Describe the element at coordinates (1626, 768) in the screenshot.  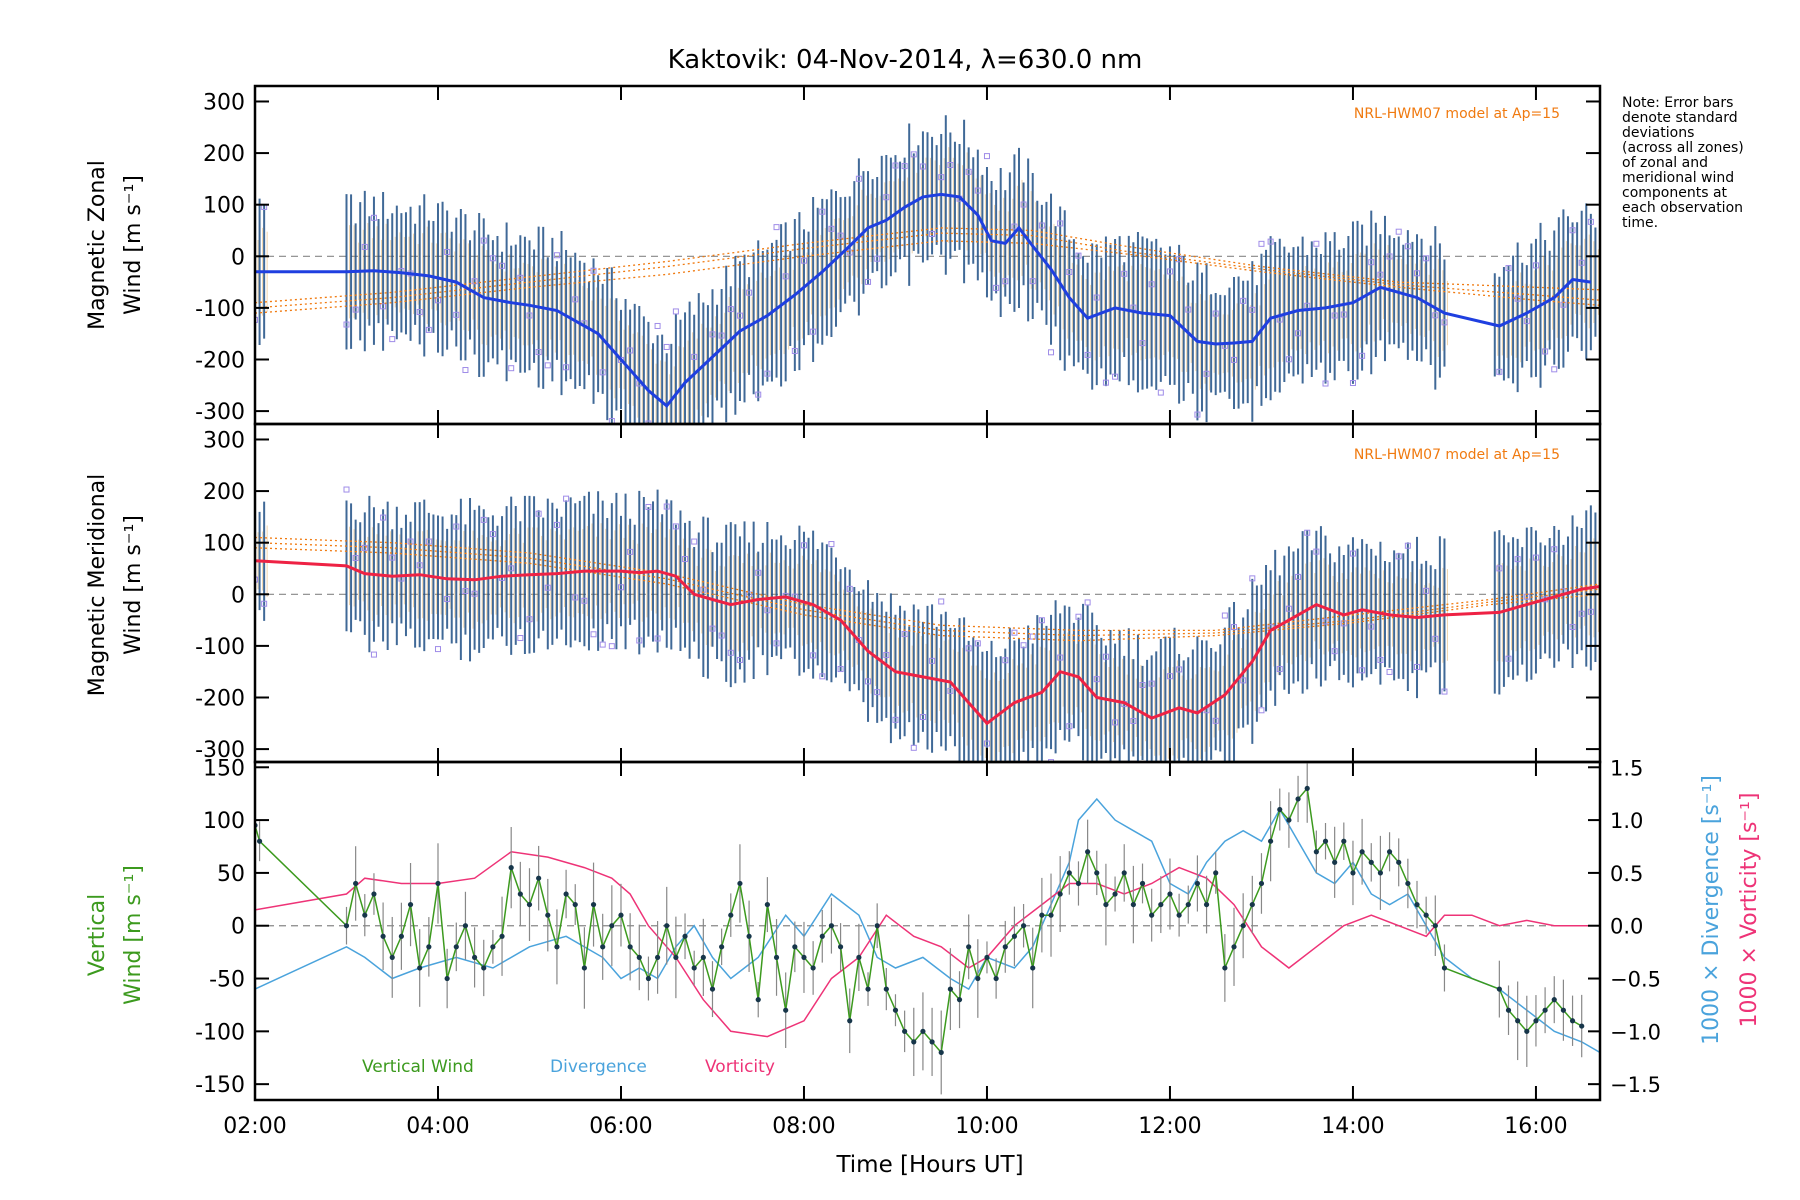
I see `right-tick-label: 1.5` at that location.